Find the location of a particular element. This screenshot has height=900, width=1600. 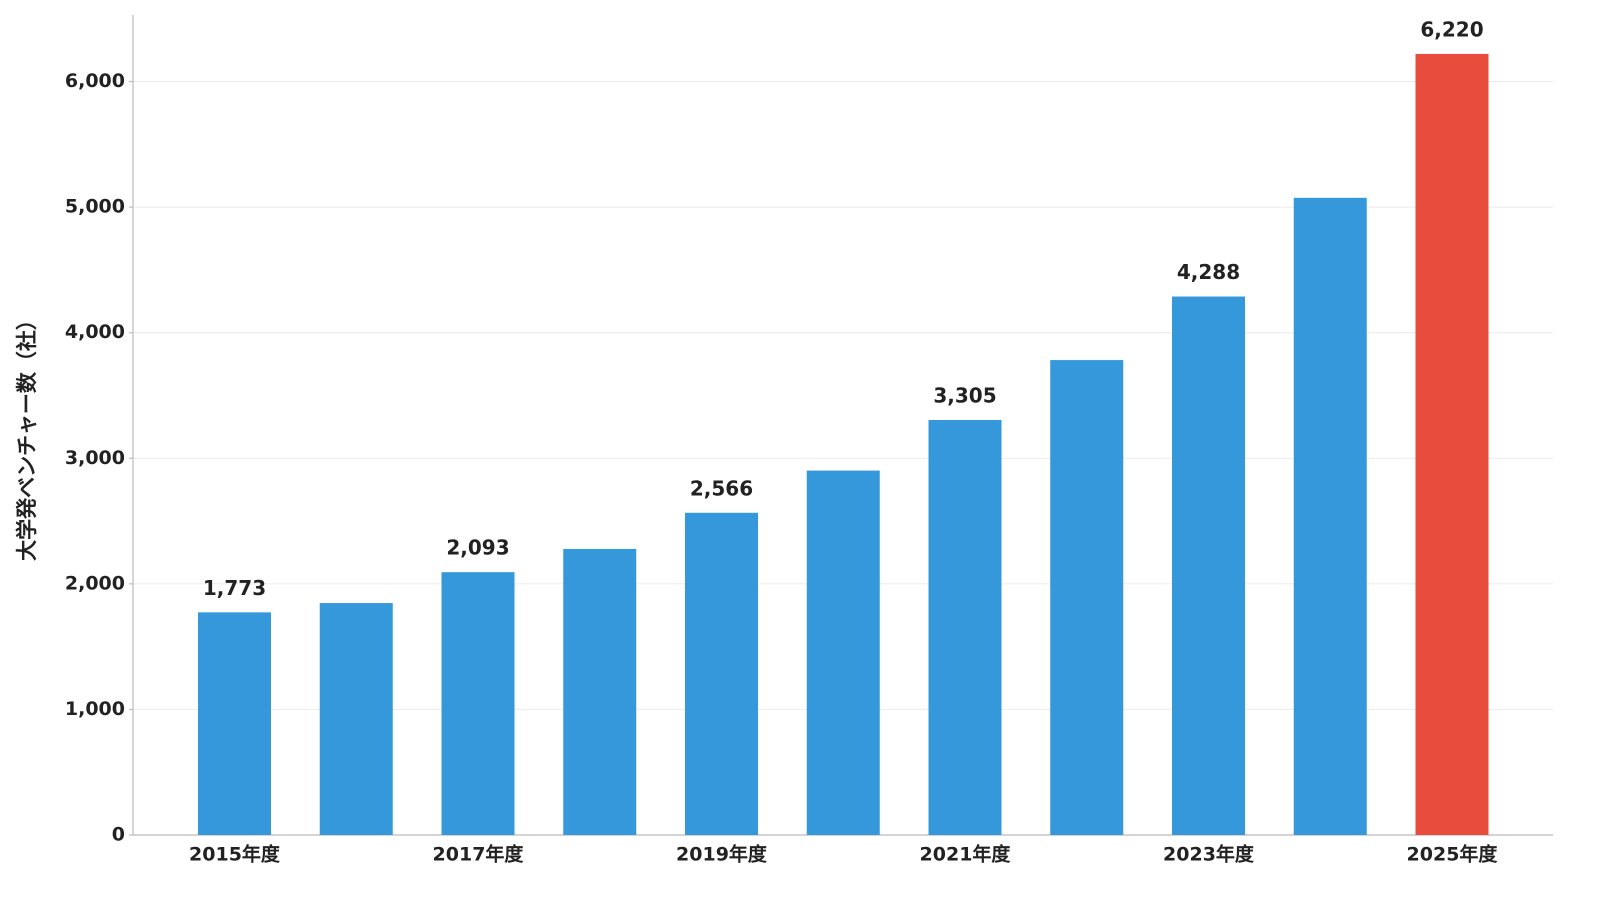

value-label: 3,305 is located at coordinates (964, 395).